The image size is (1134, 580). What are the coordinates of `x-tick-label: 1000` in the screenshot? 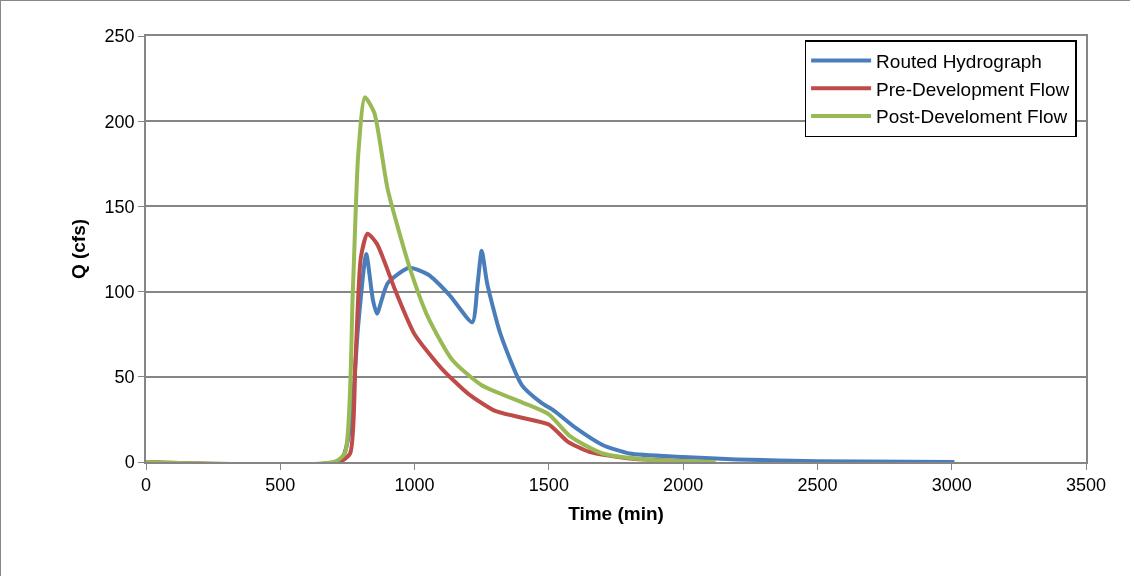 It's located at (414, 485).